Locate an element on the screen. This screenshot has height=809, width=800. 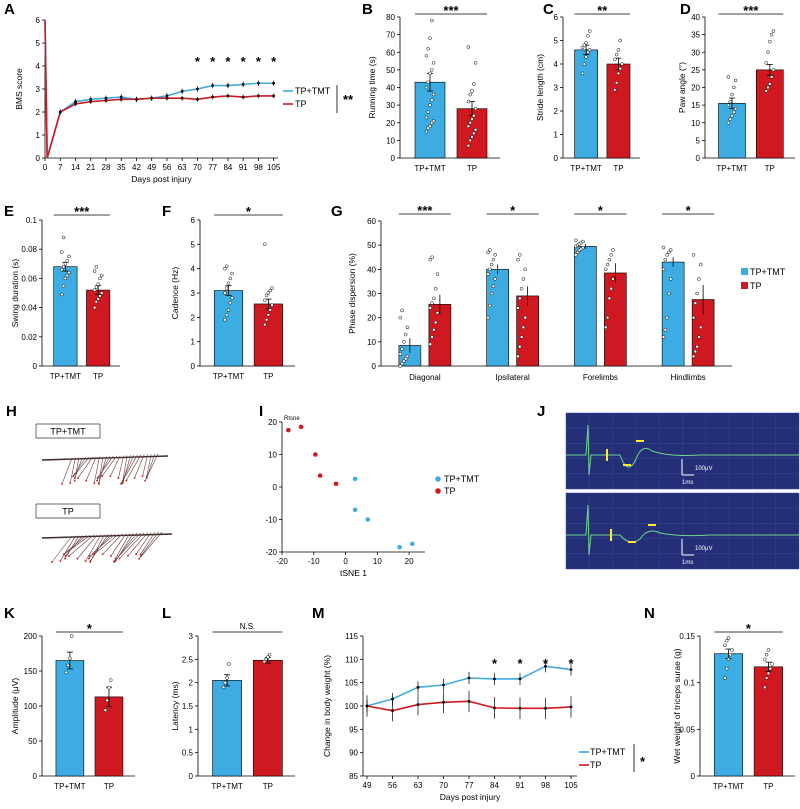
y-tick-label: 3 is located at coordinates (191, 636).